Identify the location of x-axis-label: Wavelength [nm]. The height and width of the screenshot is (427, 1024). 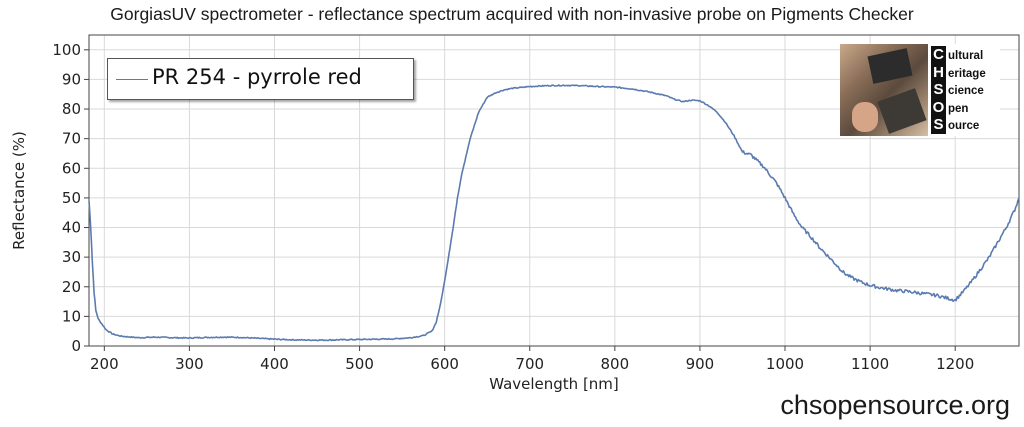
(554, 384).